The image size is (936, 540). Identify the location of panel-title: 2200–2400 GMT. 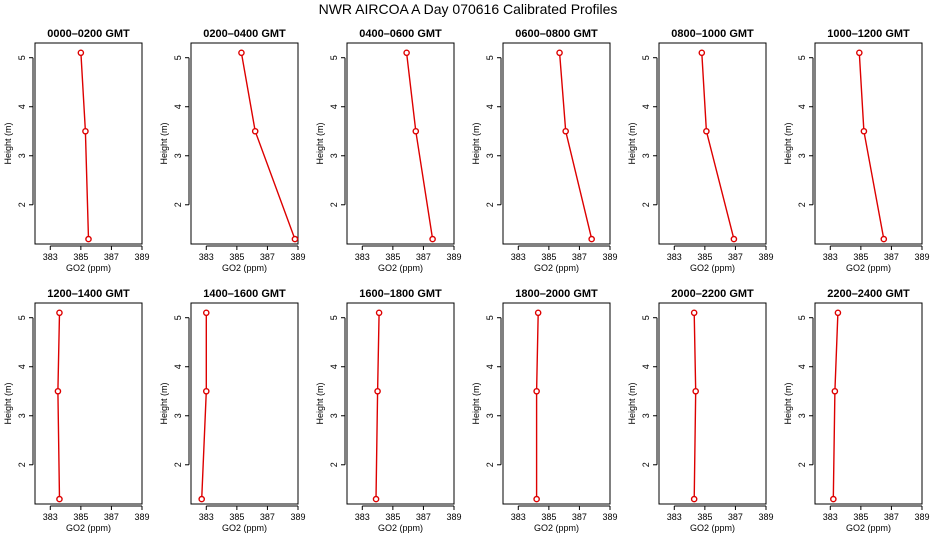
(868, 294).